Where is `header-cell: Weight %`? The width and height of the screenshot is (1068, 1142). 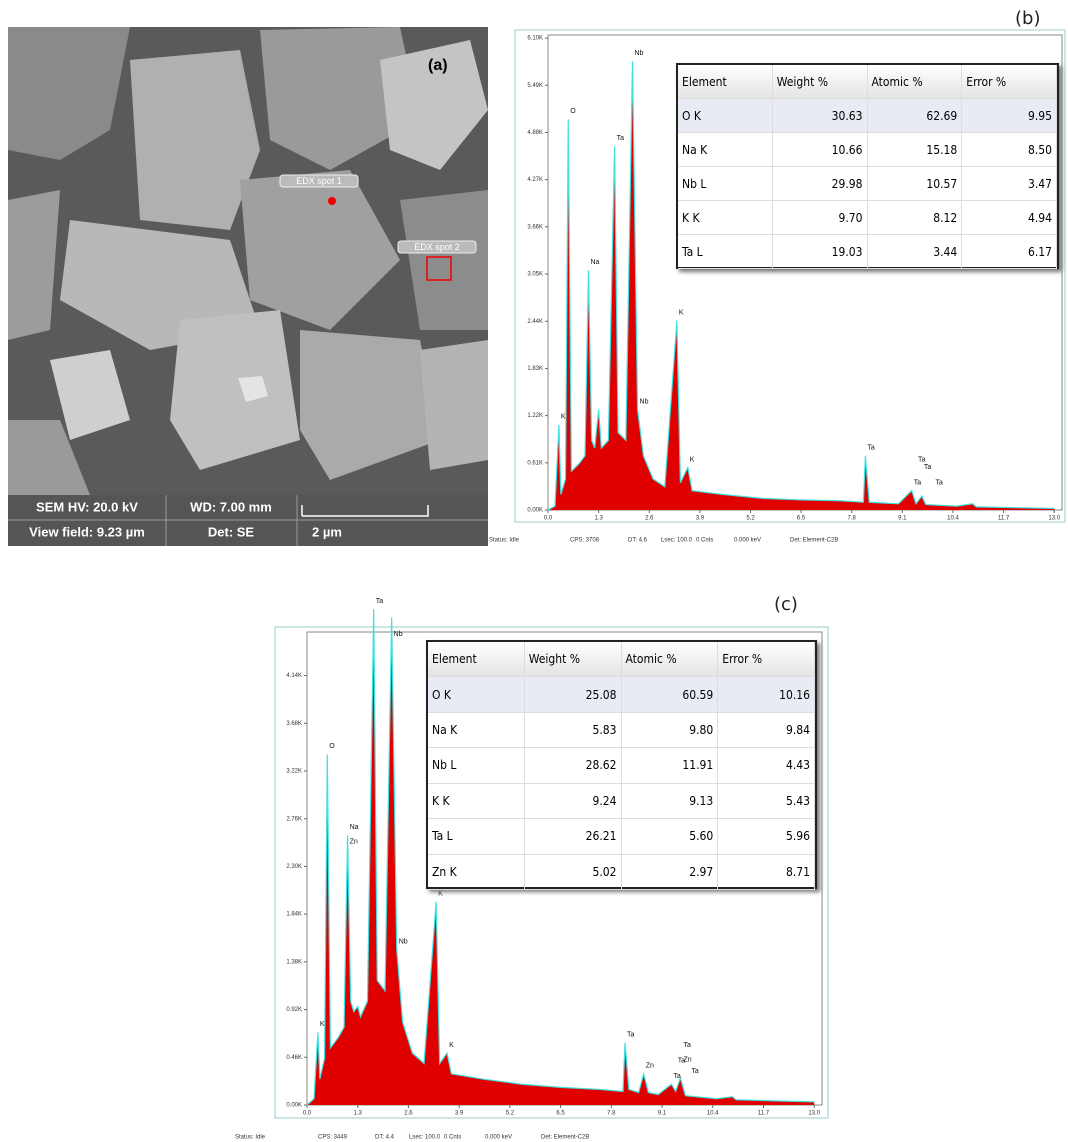 header-cell: Weight % is located at coordinates (573, 659).